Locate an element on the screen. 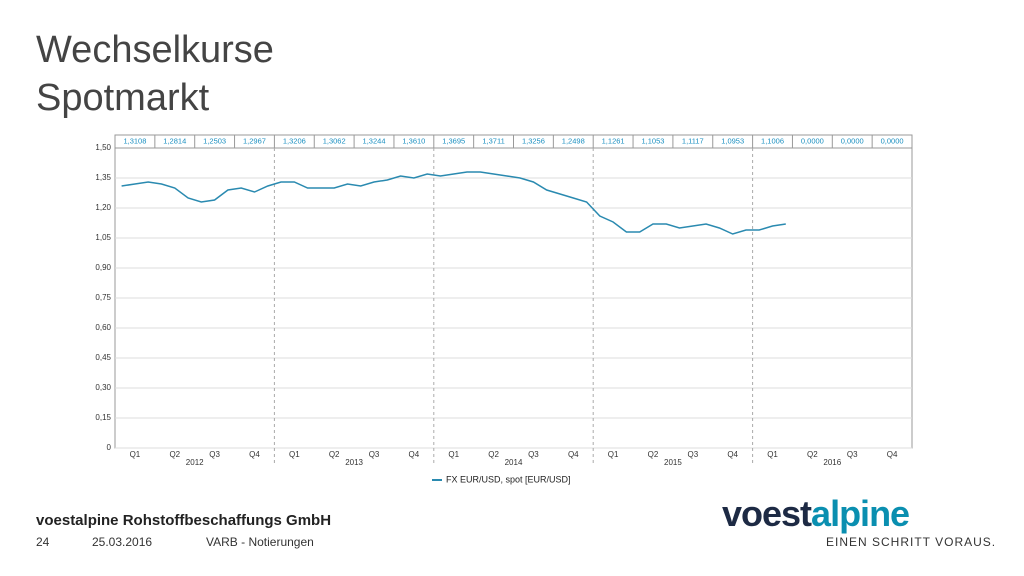 Image resolution: width=1024 pixels, height=576 pixels. year-label: 2013 is located at coordinates (354, 462).